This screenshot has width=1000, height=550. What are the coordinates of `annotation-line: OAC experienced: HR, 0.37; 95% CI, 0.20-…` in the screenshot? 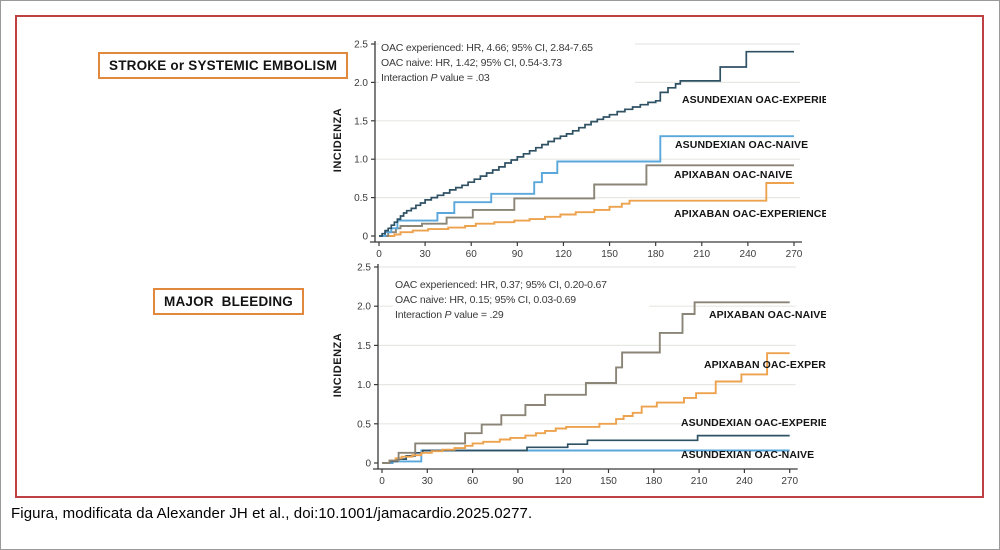 It's located at (501, 285).